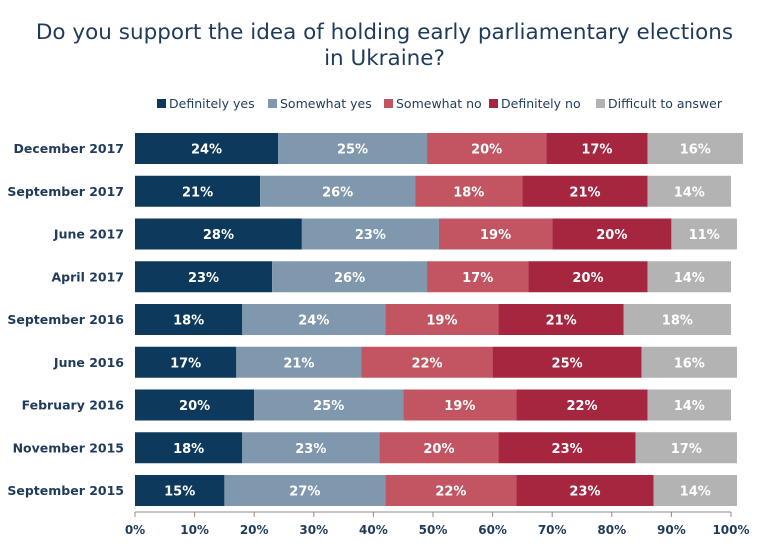 Image resolution: width=769 pixels, height=552 pixels. I want to click on category-label: April 2017, so click(88, 276).